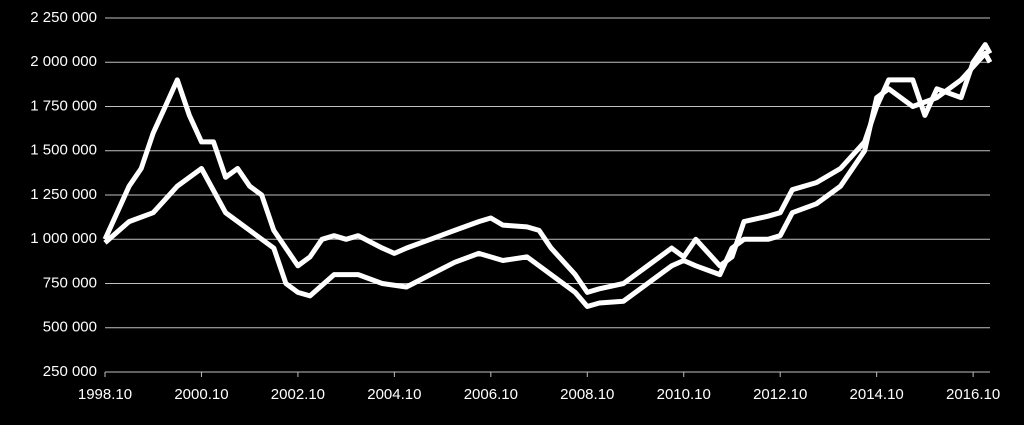 The width and height of the screenshot is (1024, 425). Describe the element at coordinates (70, 327) in the screenshot. I see `y-tick-label: 500 000` at that location.